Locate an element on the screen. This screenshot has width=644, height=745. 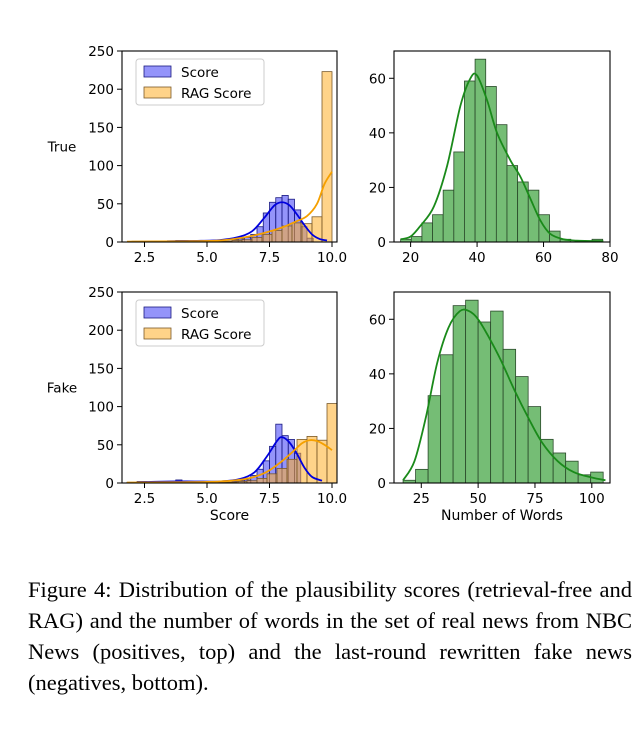
panel-fake-words: 0 20 40 60 25 50 75 100 Number of Words is located at coordinates (490, 407).